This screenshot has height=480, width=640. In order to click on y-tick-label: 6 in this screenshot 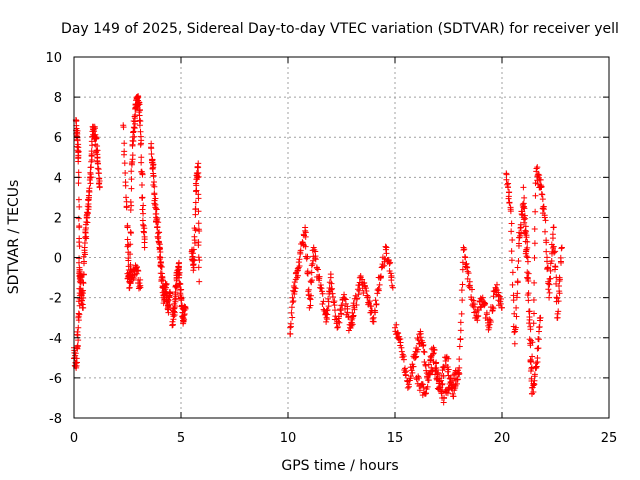, I will do `click(58, 138)`.